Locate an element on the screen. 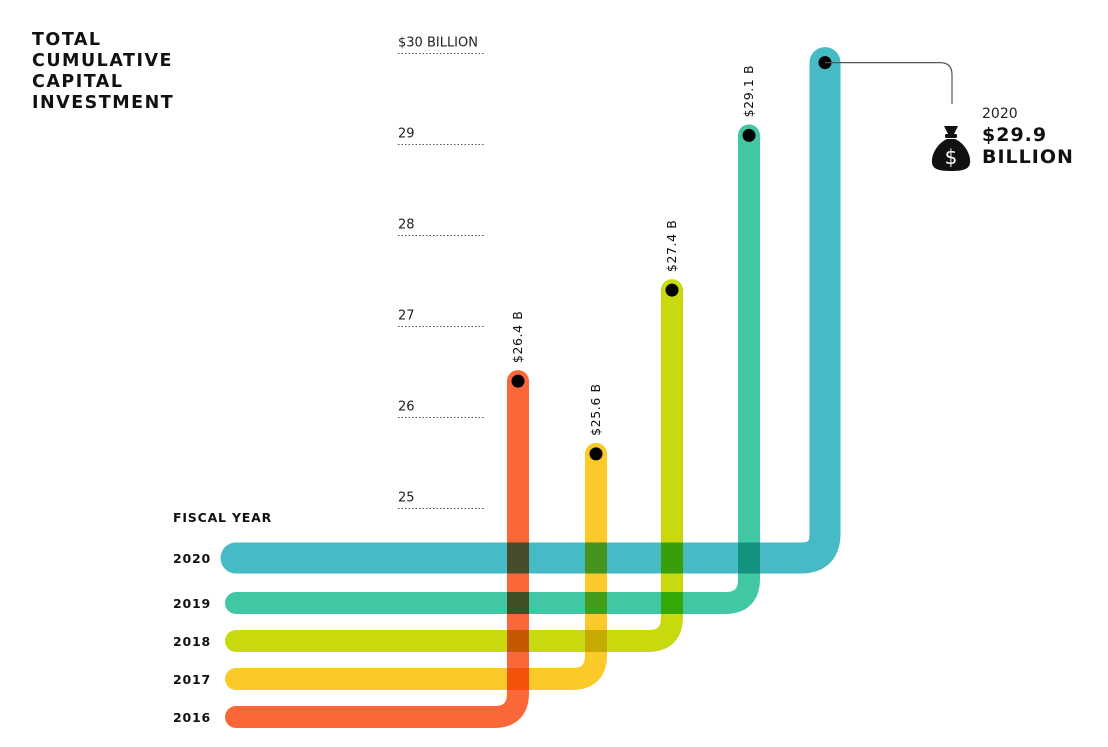 The width and height of the screenshot is (1108, 747). data-point-2018 is located at coordinates (672, 290).